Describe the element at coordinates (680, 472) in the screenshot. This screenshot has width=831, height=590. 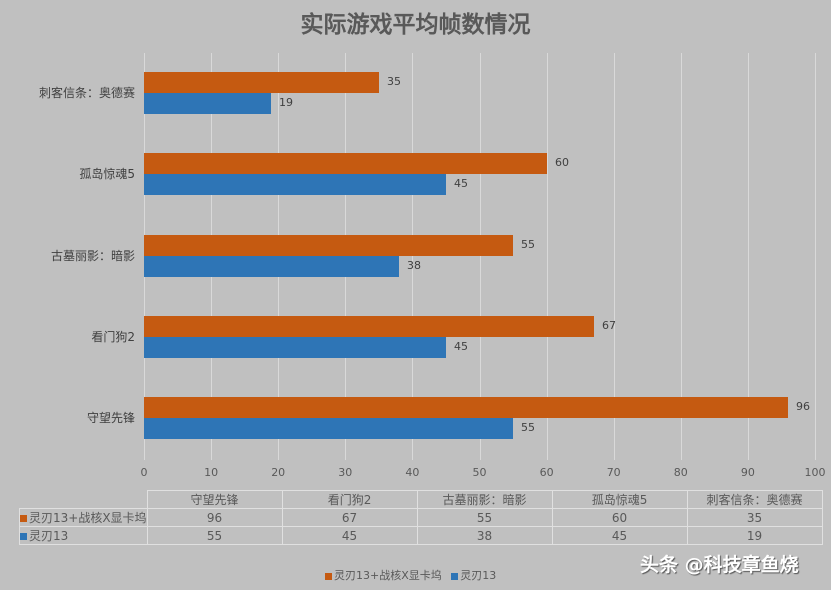
I see `x-tick-label: 80` at that location.